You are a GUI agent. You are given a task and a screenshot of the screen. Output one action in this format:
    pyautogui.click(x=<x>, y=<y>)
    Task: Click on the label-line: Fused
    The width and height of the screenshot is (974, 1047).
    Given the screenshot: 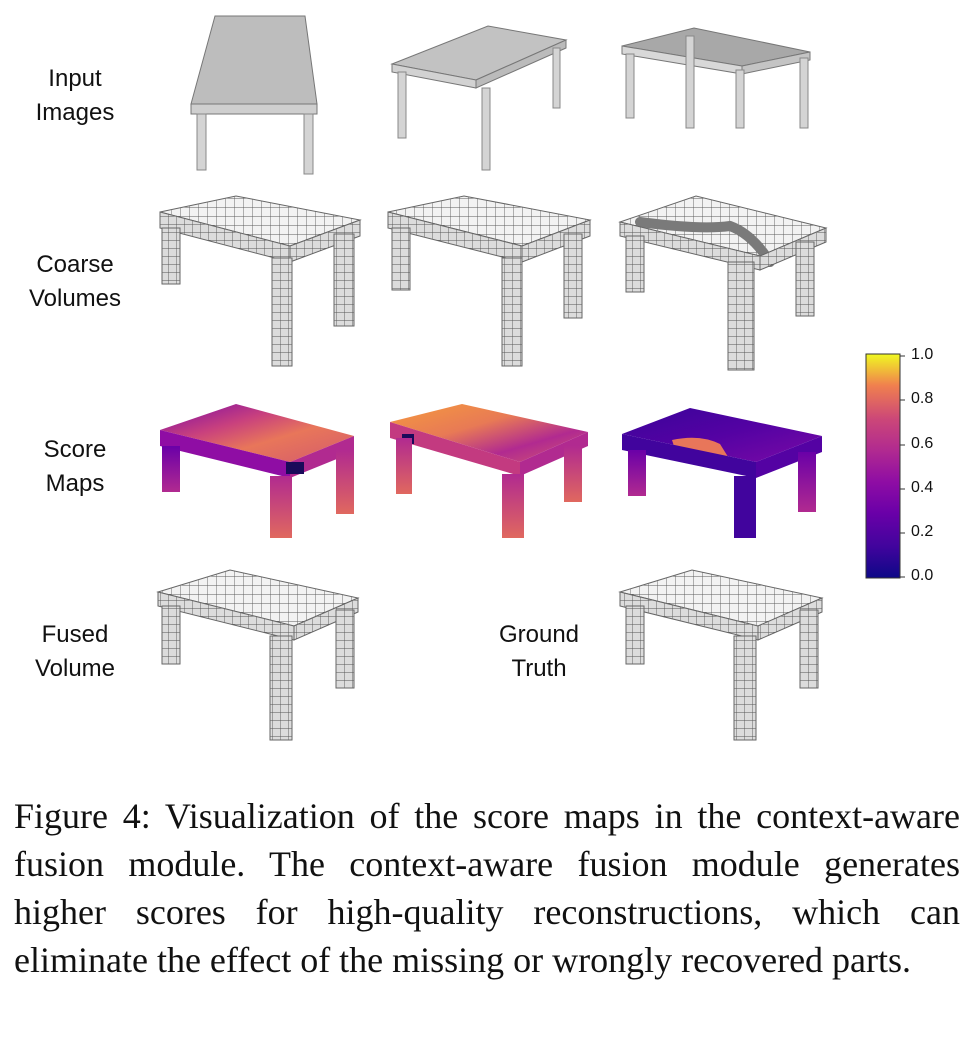 What is the action you would take?
    pyautogui.click(x=75, y=634)
    